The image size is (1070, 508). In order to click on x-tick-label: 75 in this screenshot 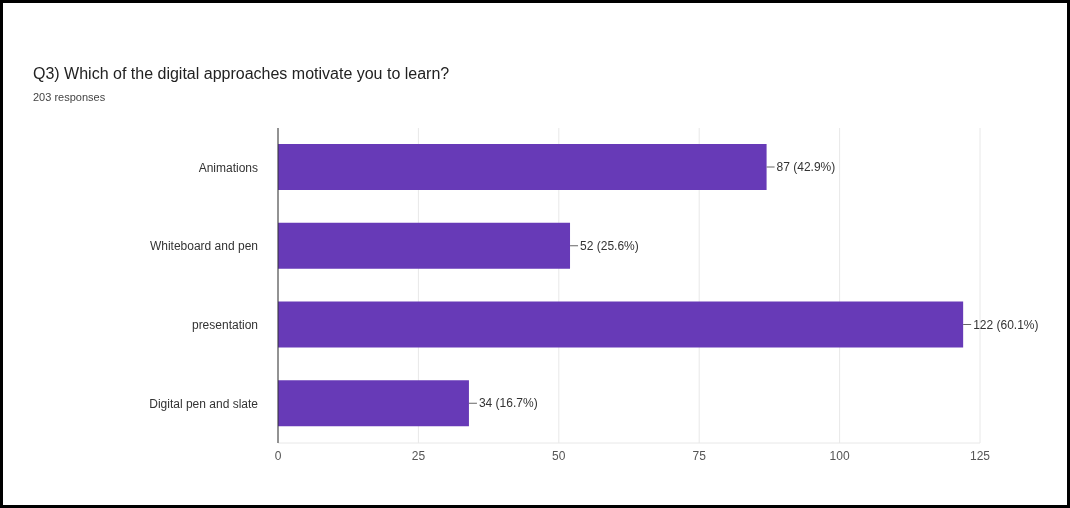, I will do `click(699, 455)`.